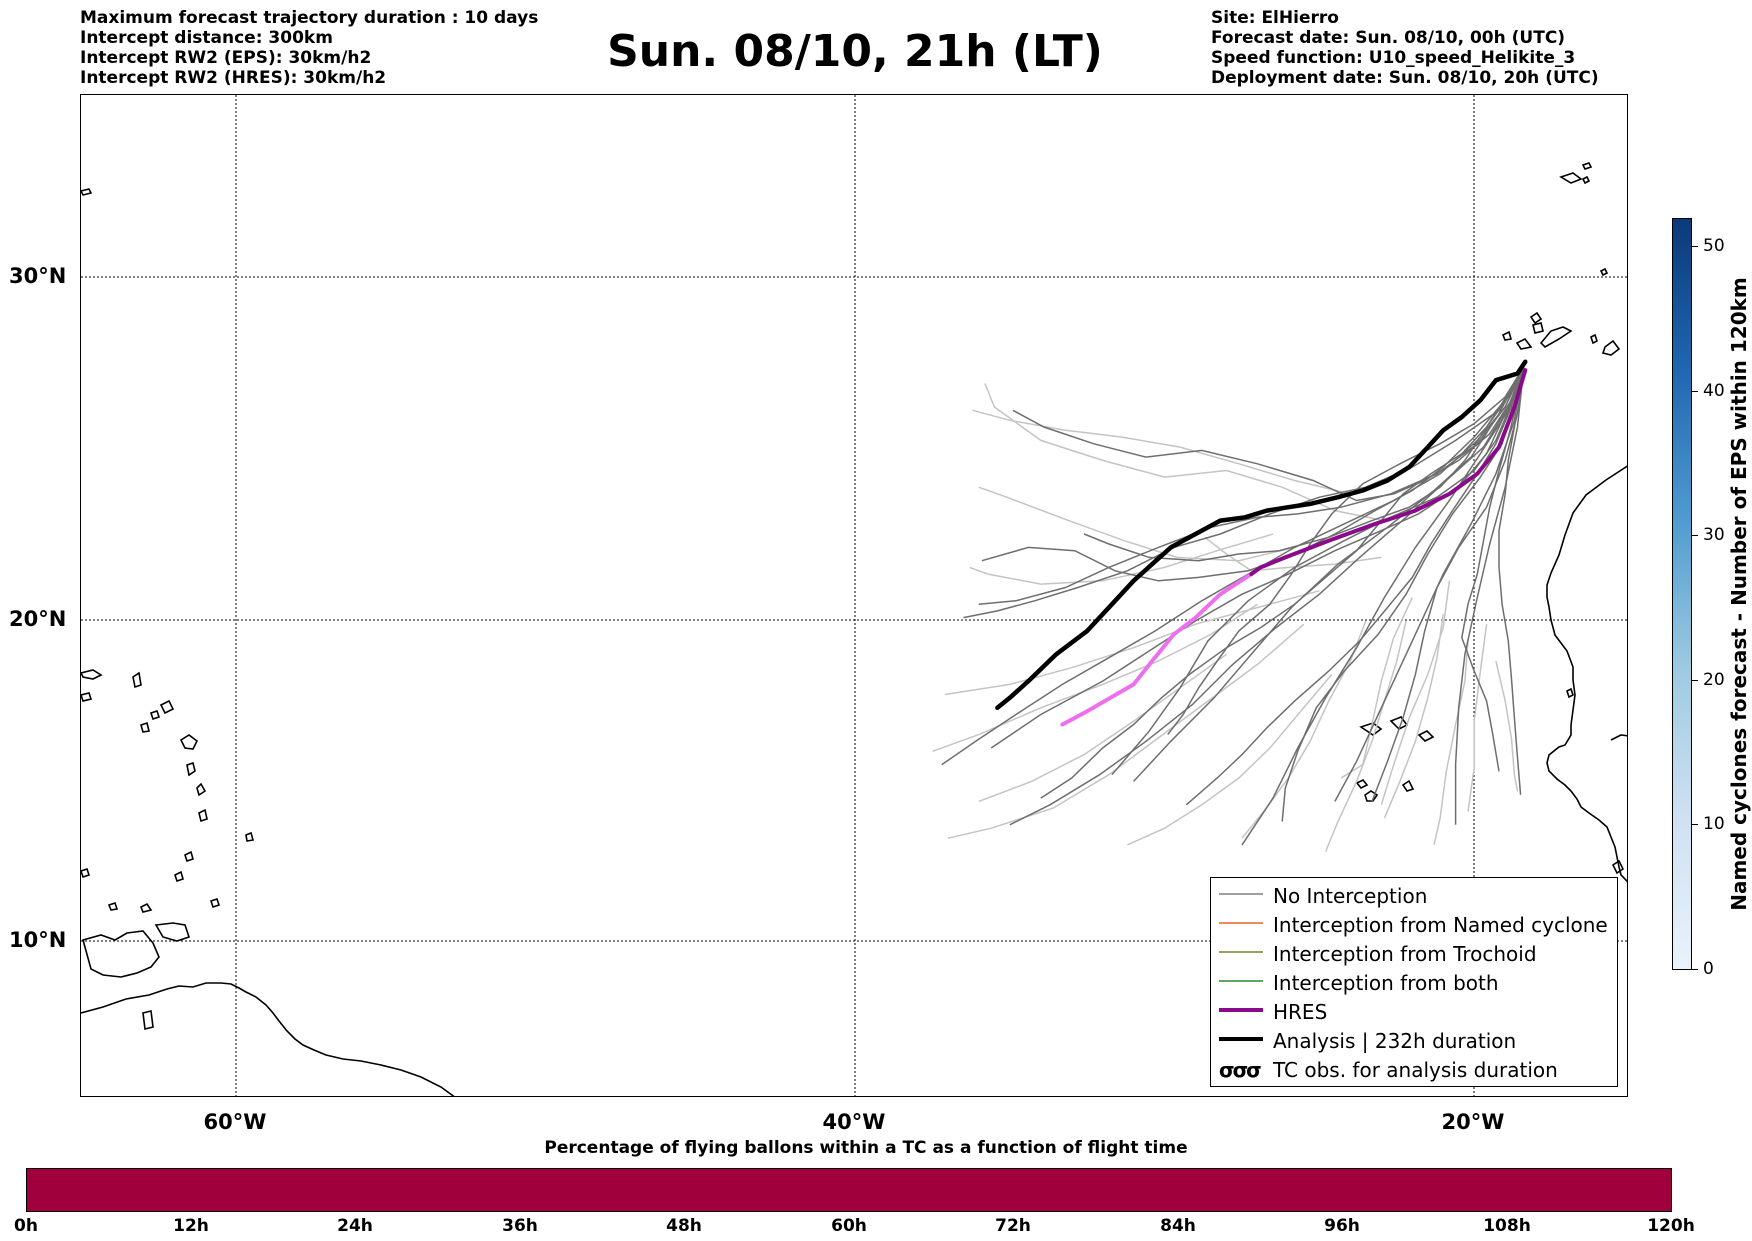  I want to click on time-bar-label: 48h, so click(684, 1226).